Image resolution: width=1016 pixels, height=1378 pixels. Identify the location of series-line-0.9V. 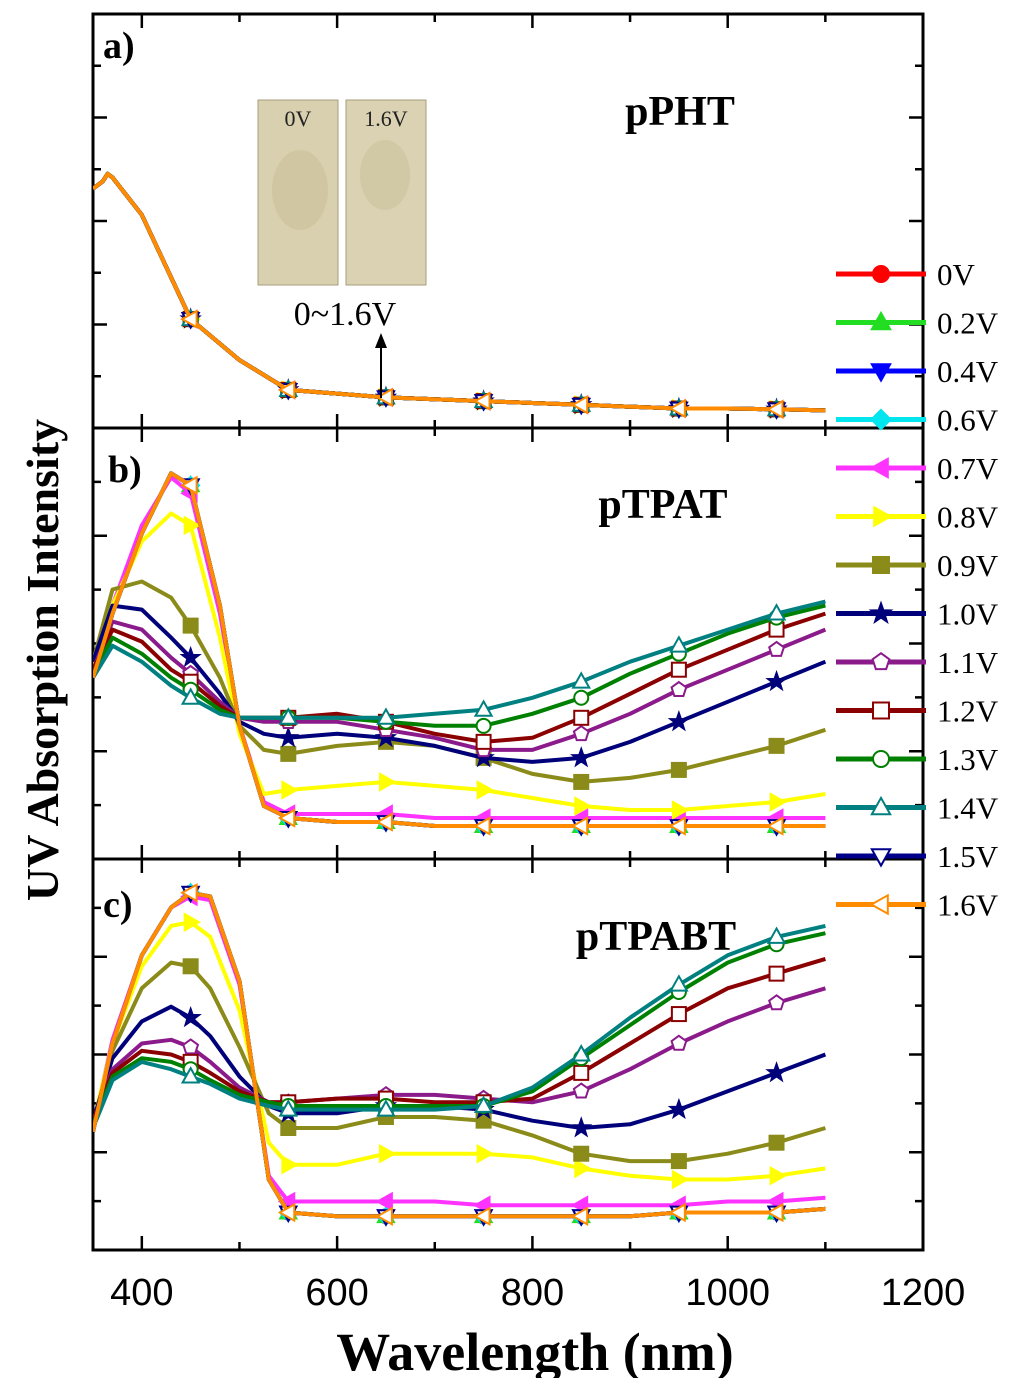
(459, 1062).